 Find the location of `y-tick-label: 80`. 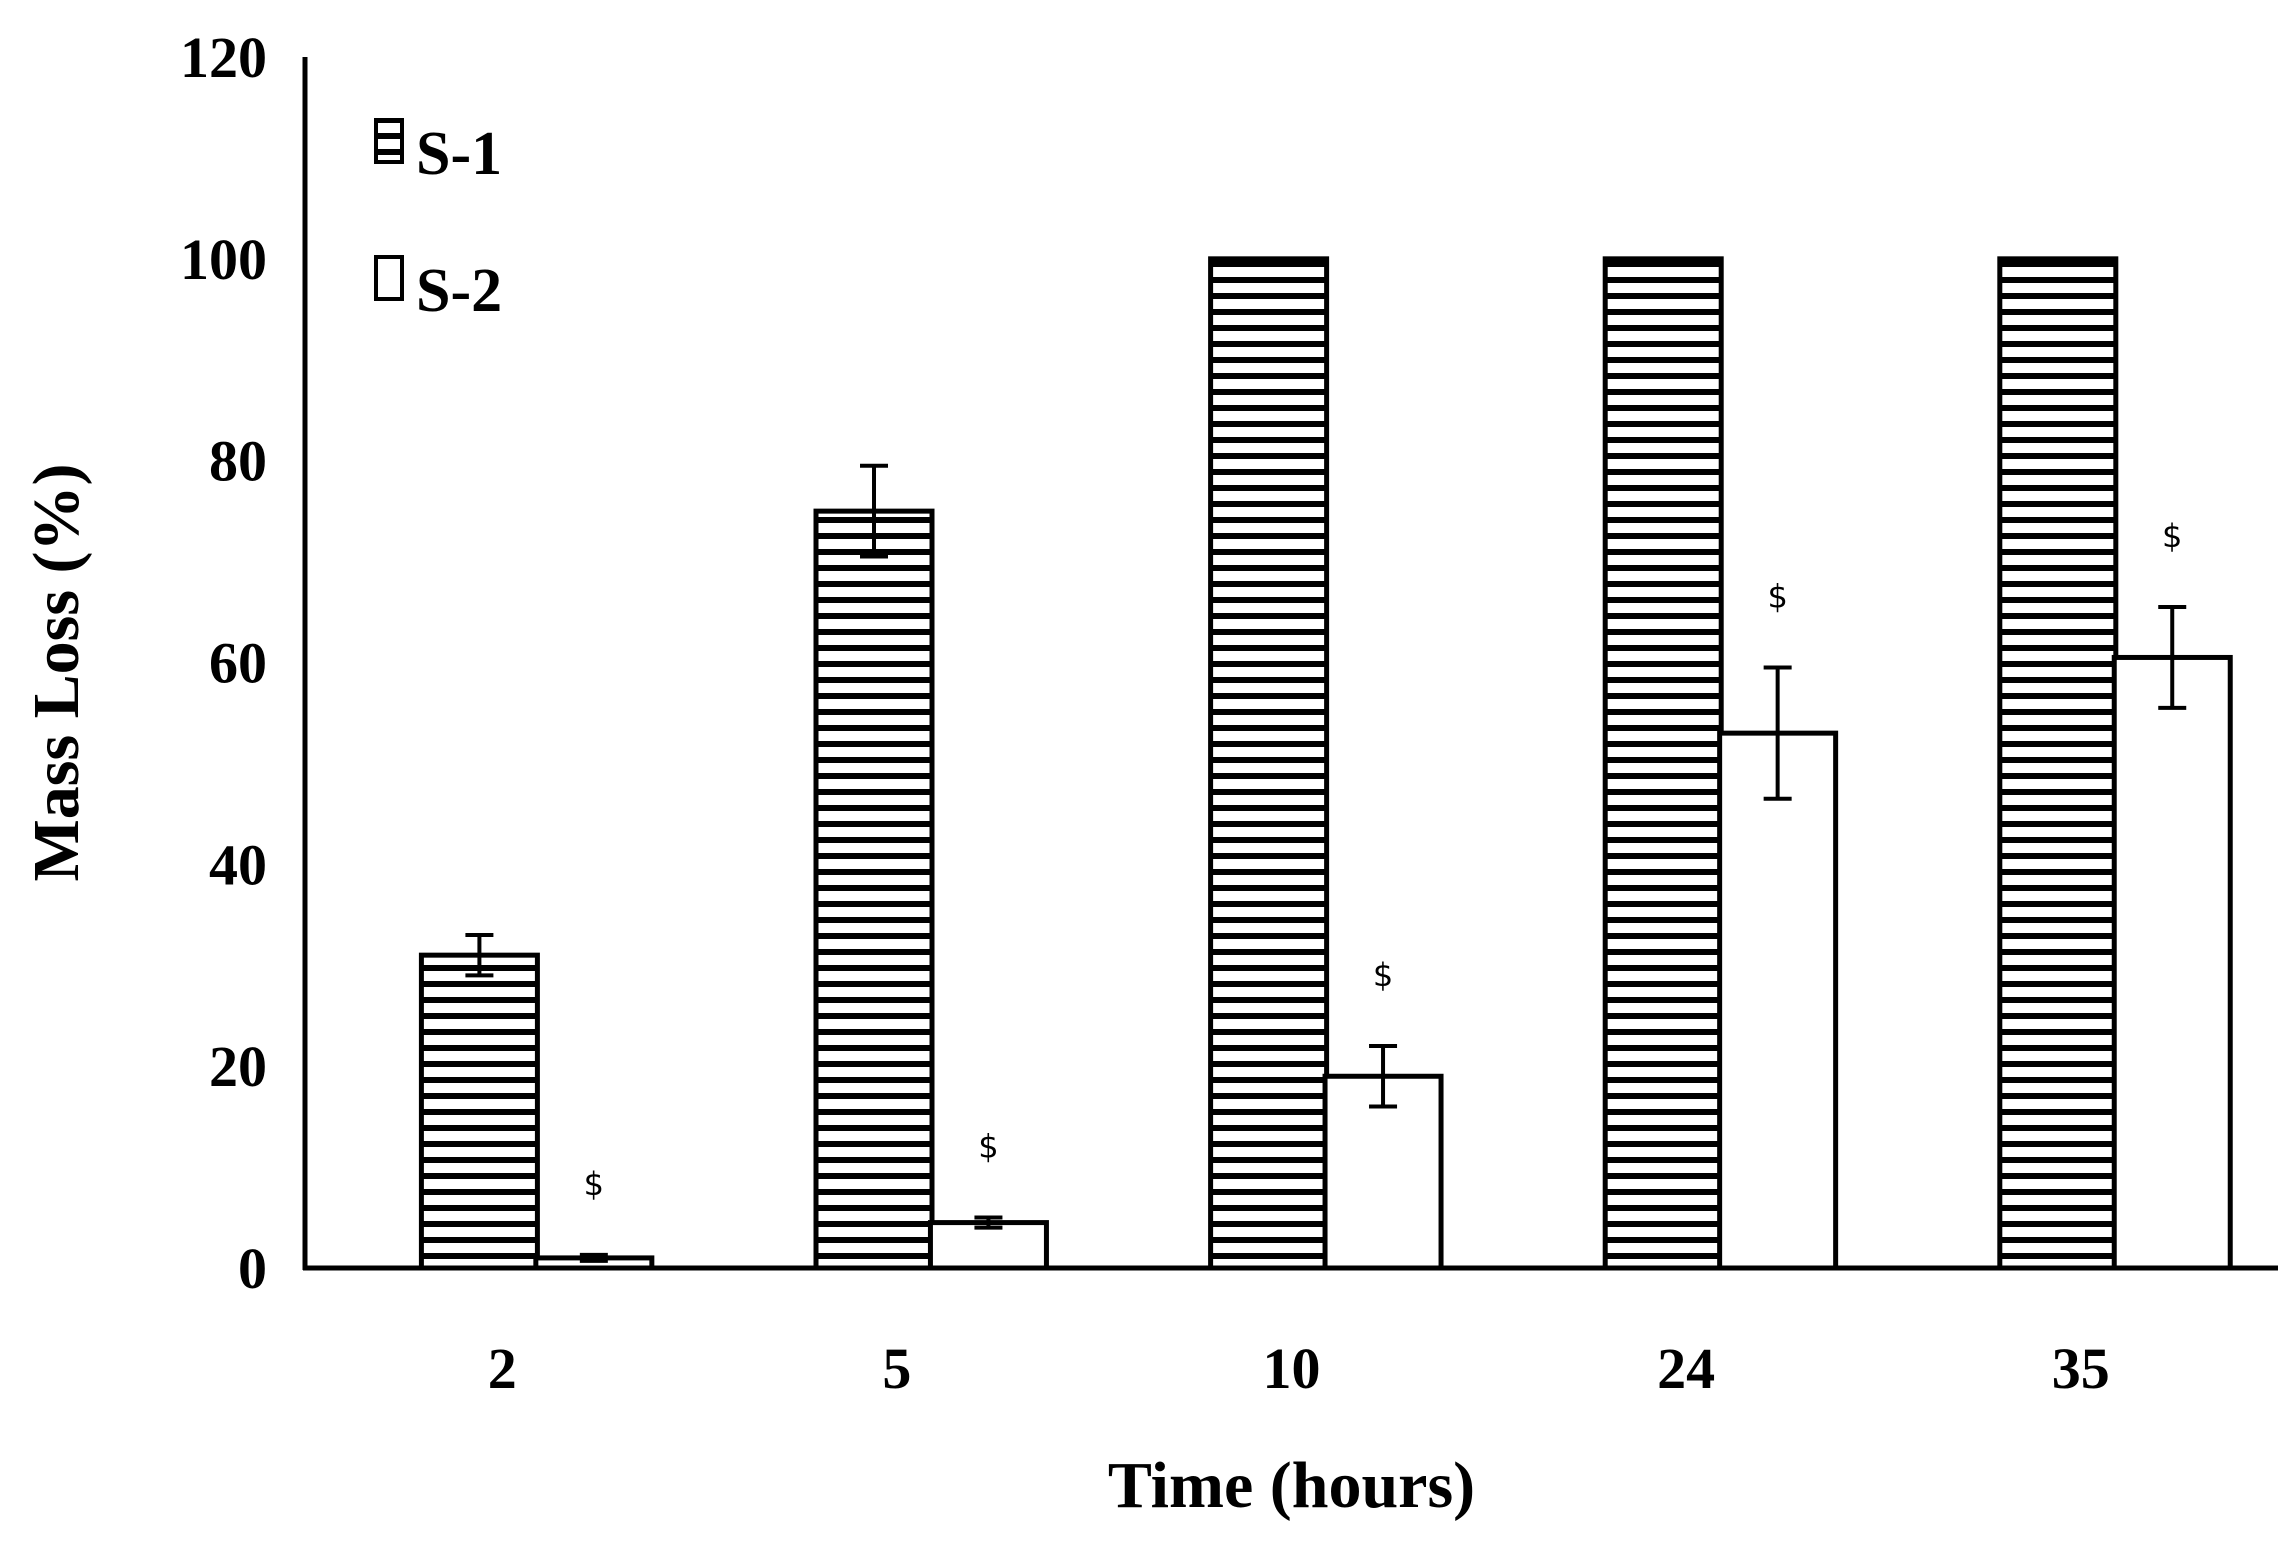

y-tick-label: 80 is located at coordinates (238, 461).